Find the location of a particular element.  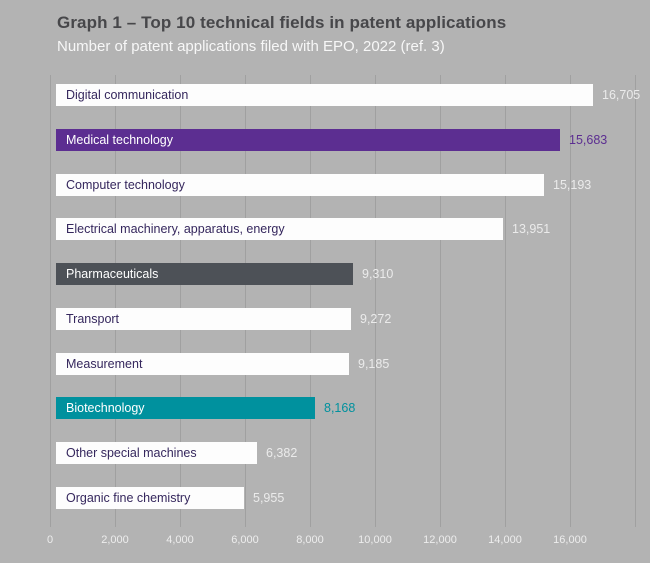

bar-label: Other special machines is located at coordinates (131, 453).